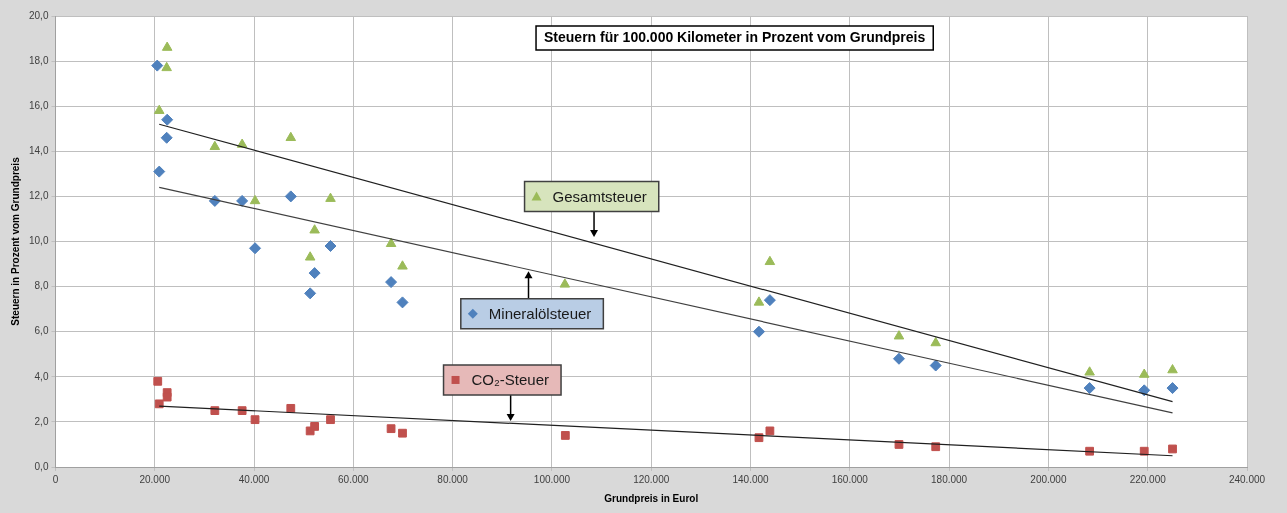  Describe the element at coordinates (15, 241) in the screenshot. I see `y-axis-title: Steuern in Prozent vom Grundpreis` at that location.